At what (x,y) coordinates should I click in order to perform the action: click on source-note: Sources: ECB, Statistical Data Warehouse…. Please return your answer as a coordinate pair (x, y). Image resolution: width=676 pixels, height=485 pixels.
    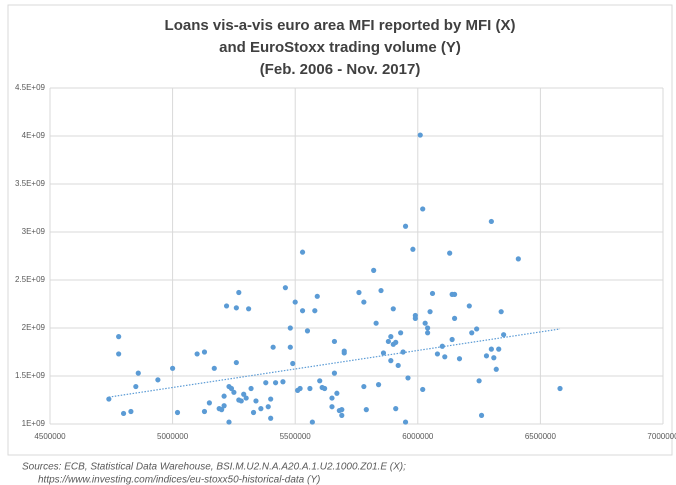
    Looking at the image, I should click on (214, 467).